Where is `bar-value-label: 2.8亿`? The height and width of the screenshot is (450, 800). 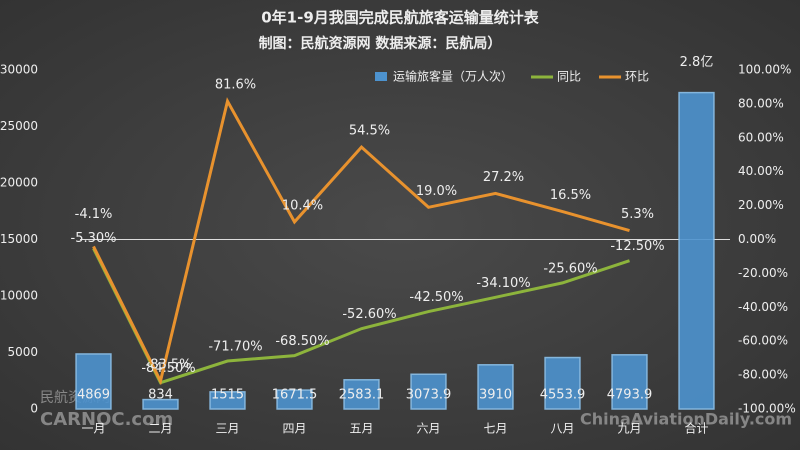 bar-value-label: 2.8亿 is located at coordinates (697, 62).